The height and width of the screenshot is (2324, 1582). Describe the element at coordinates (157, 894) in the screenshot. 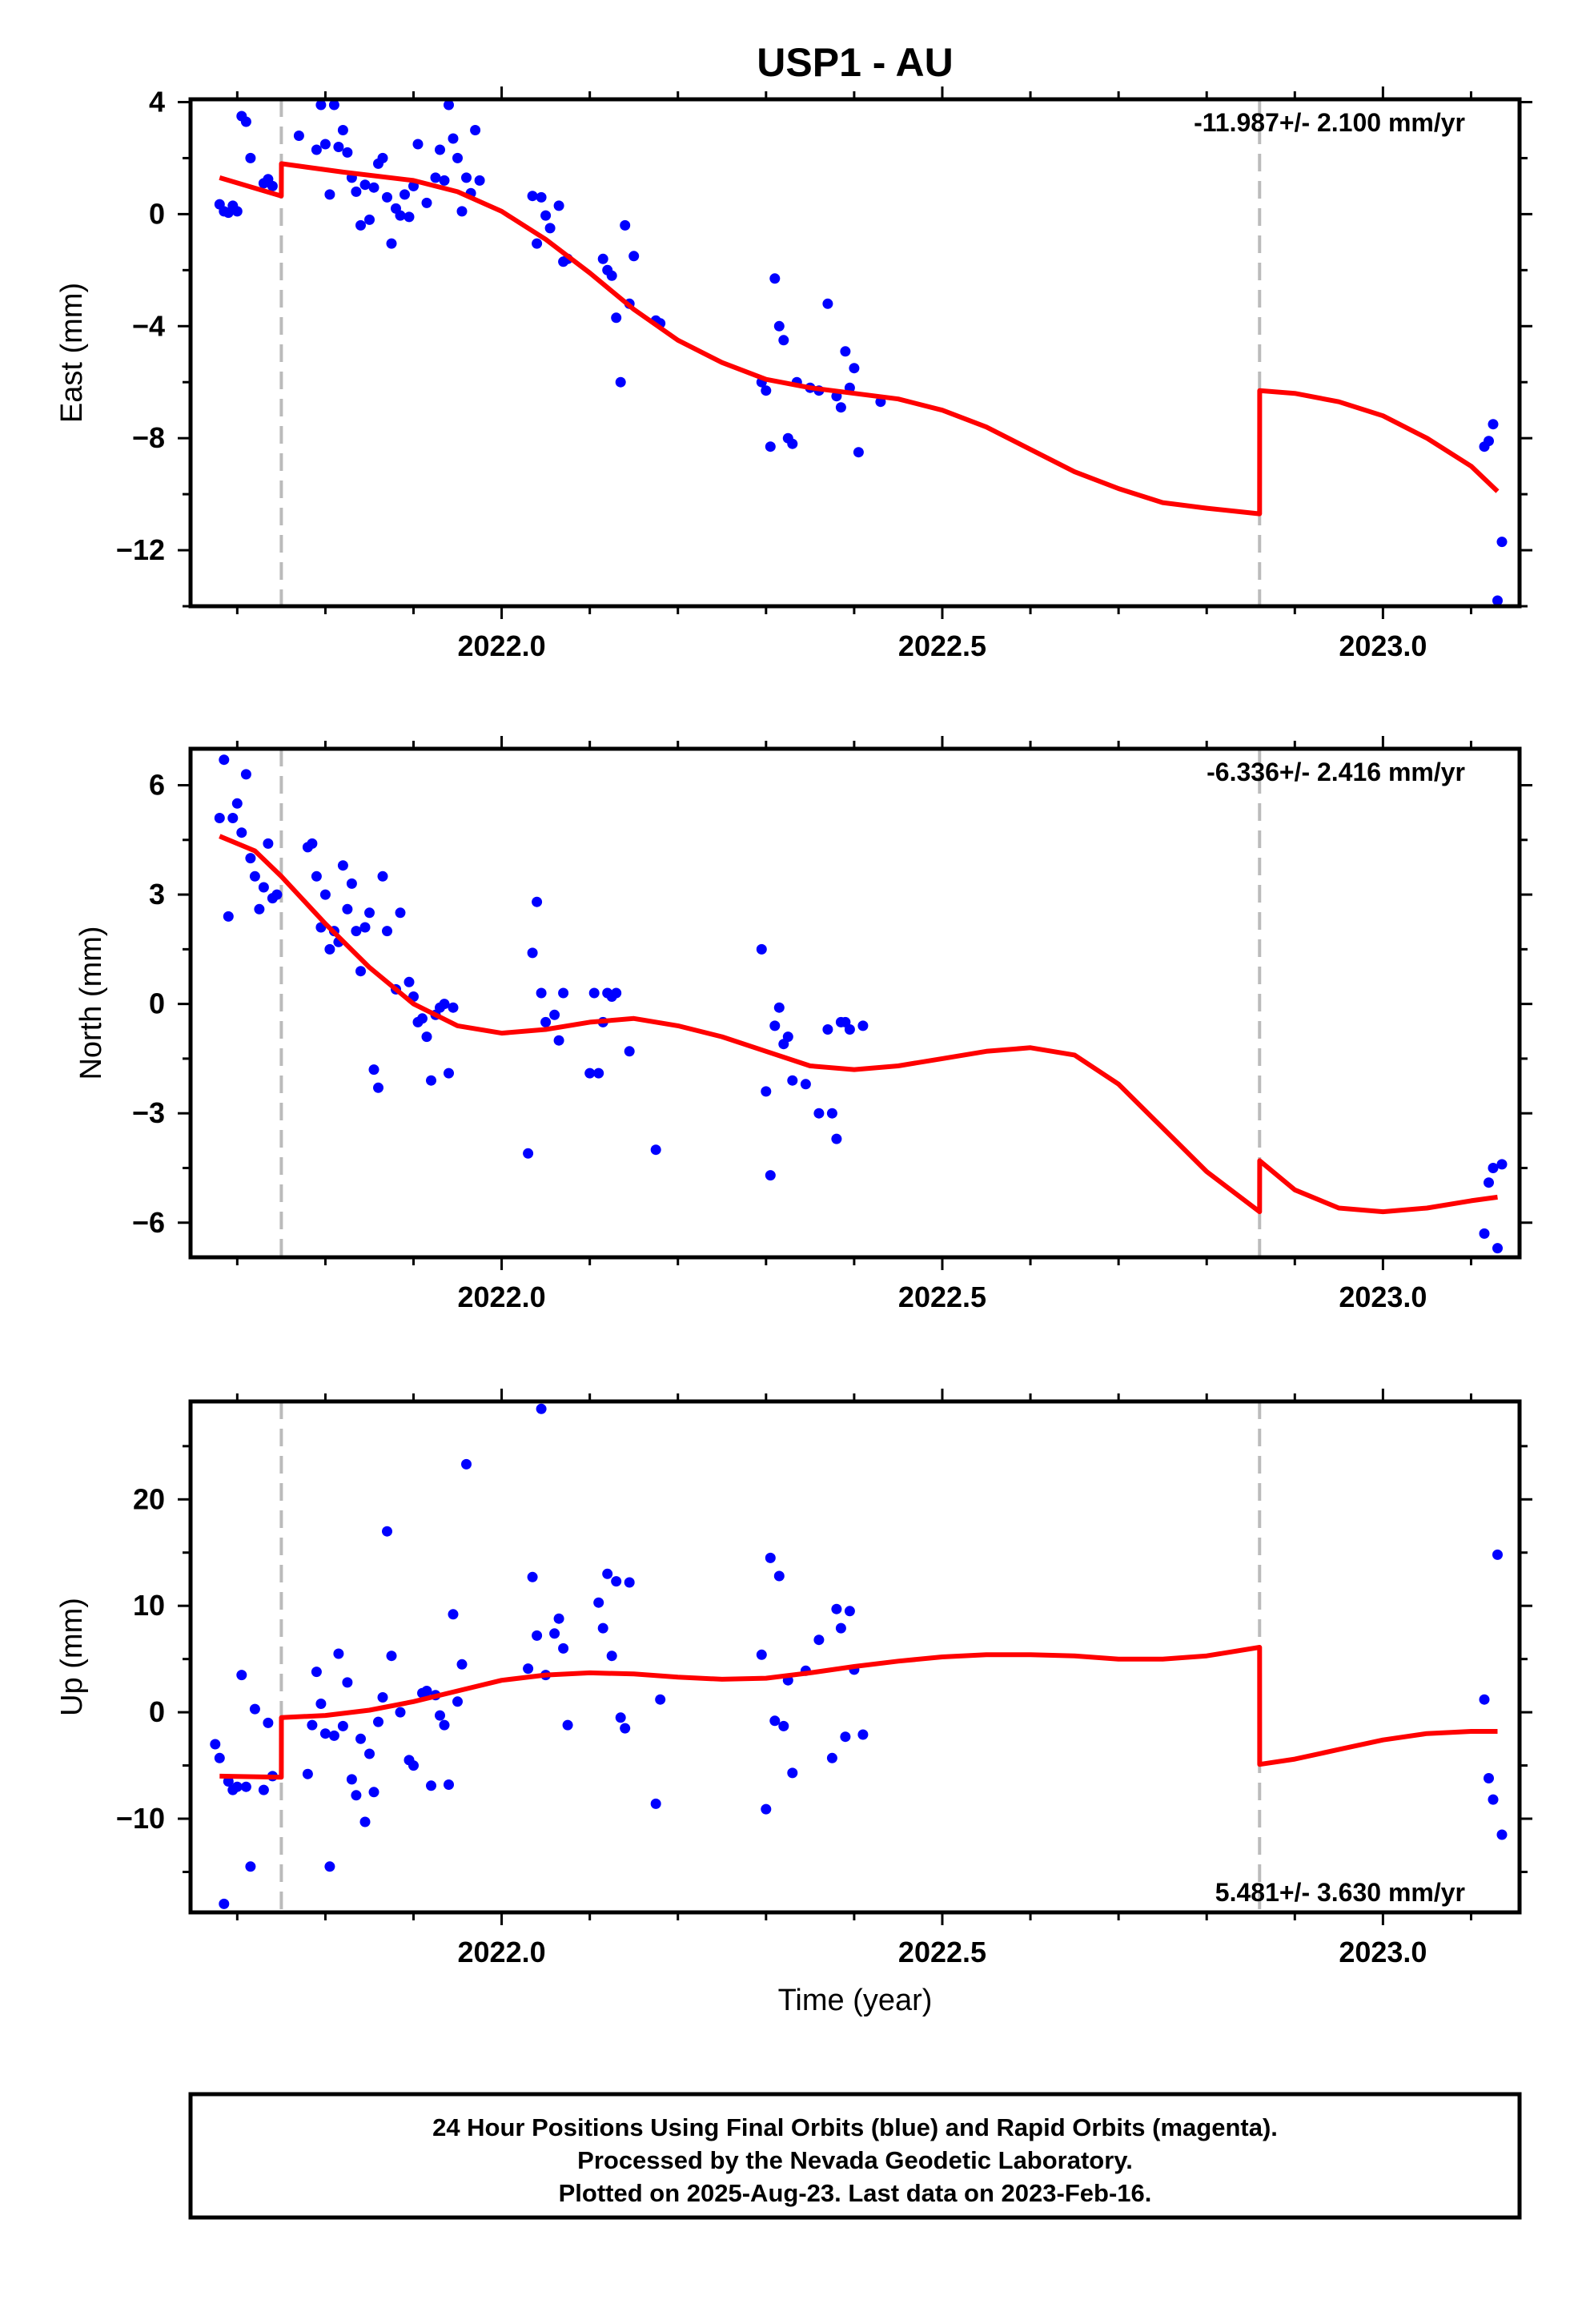

I see `y-tick-label: 3` at that location.